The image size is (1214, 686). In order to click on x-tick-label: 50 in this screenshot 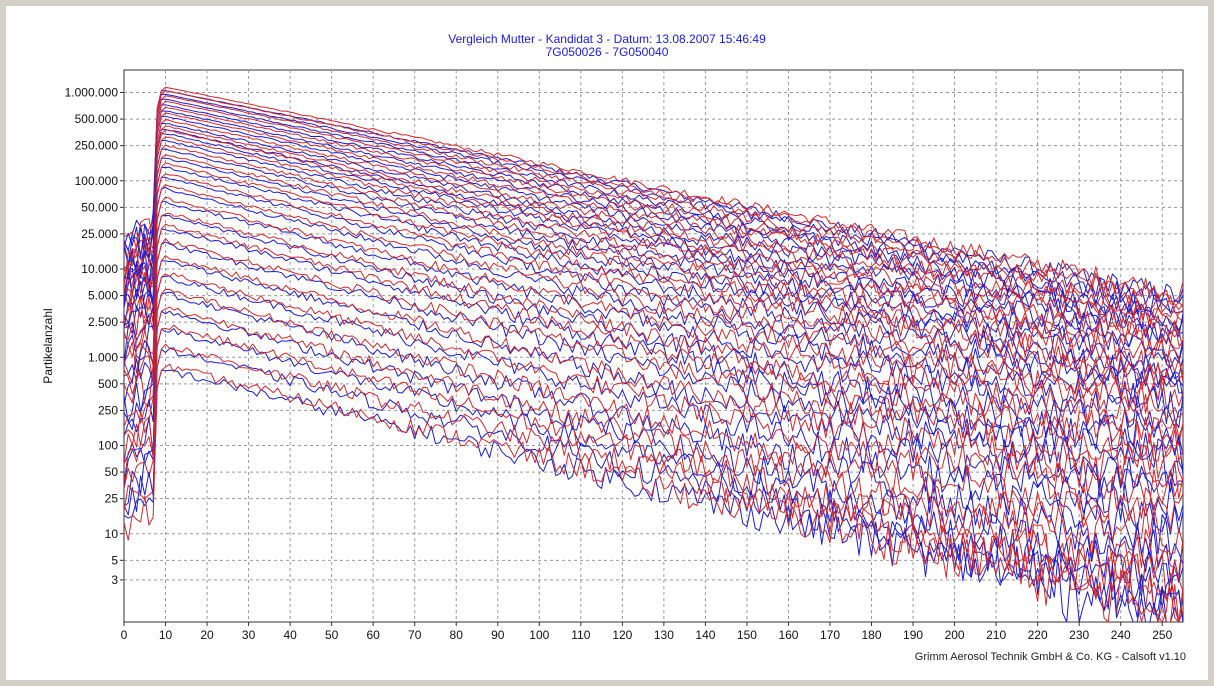, I will do `click(332, 635)`.